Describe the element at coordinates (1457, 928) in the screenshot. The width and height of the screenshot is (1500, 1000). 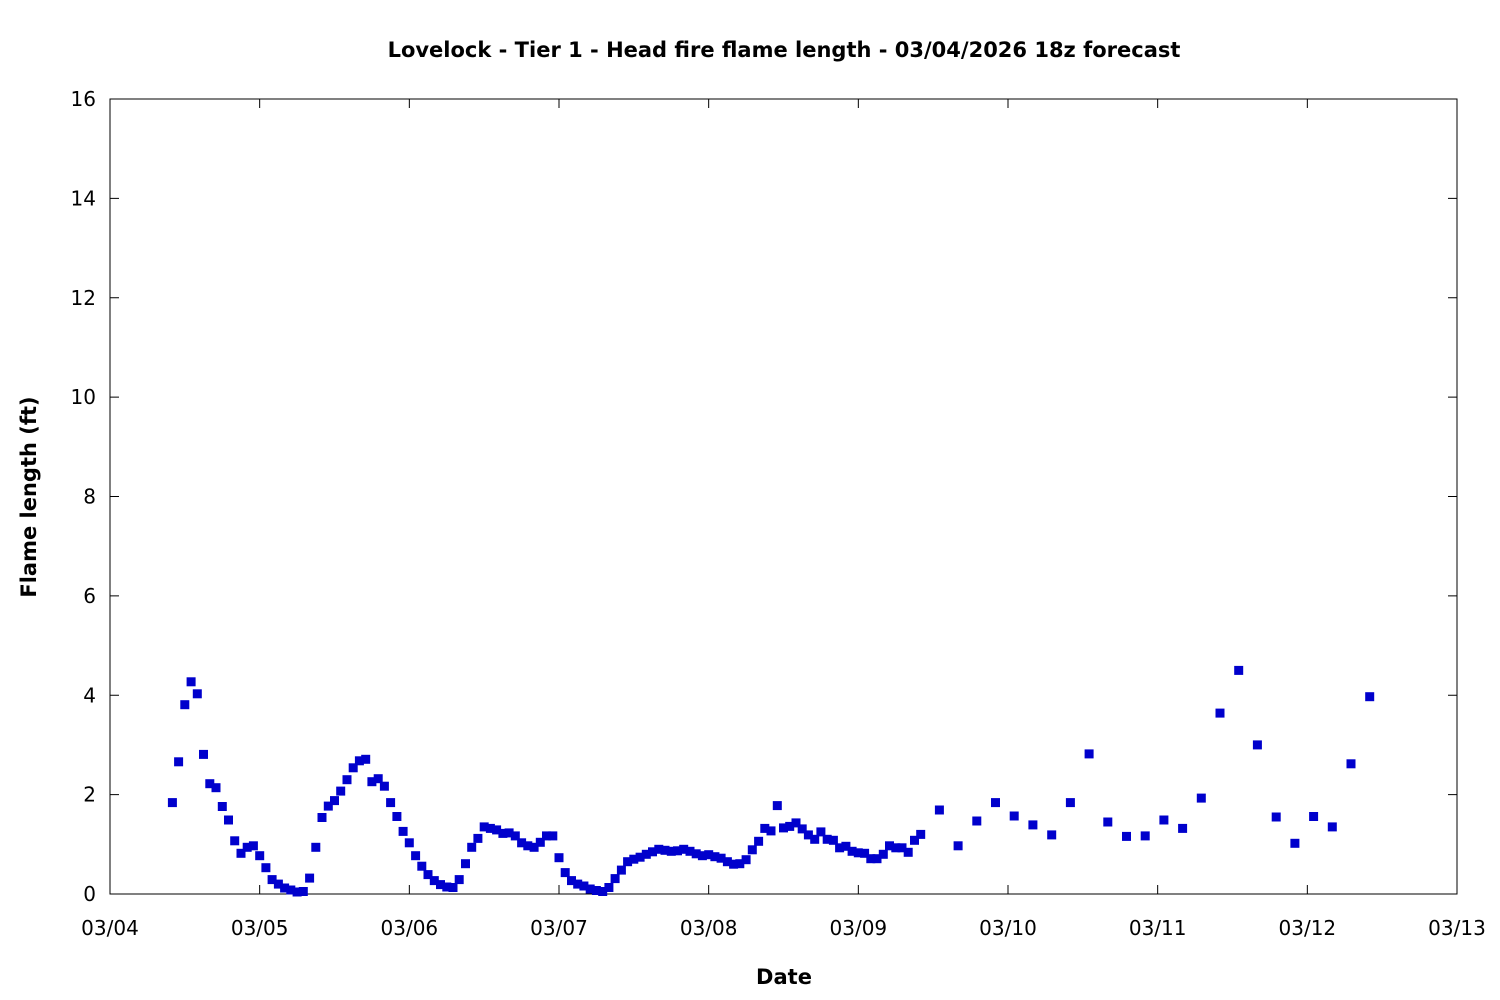
I see `x-tick-label: 03/13` at that location.